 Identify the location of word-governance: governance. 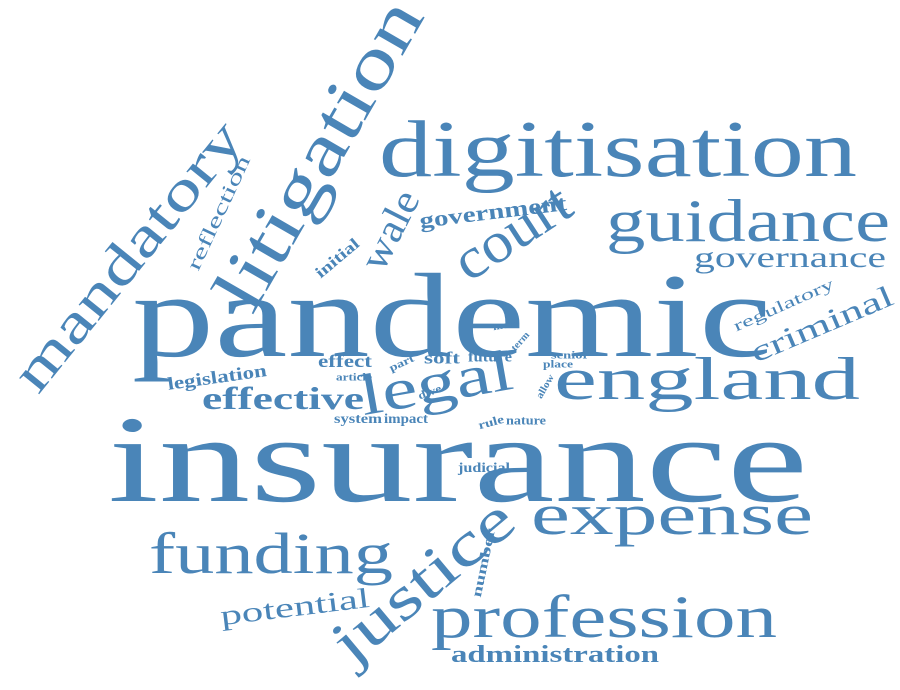
(790, 257).